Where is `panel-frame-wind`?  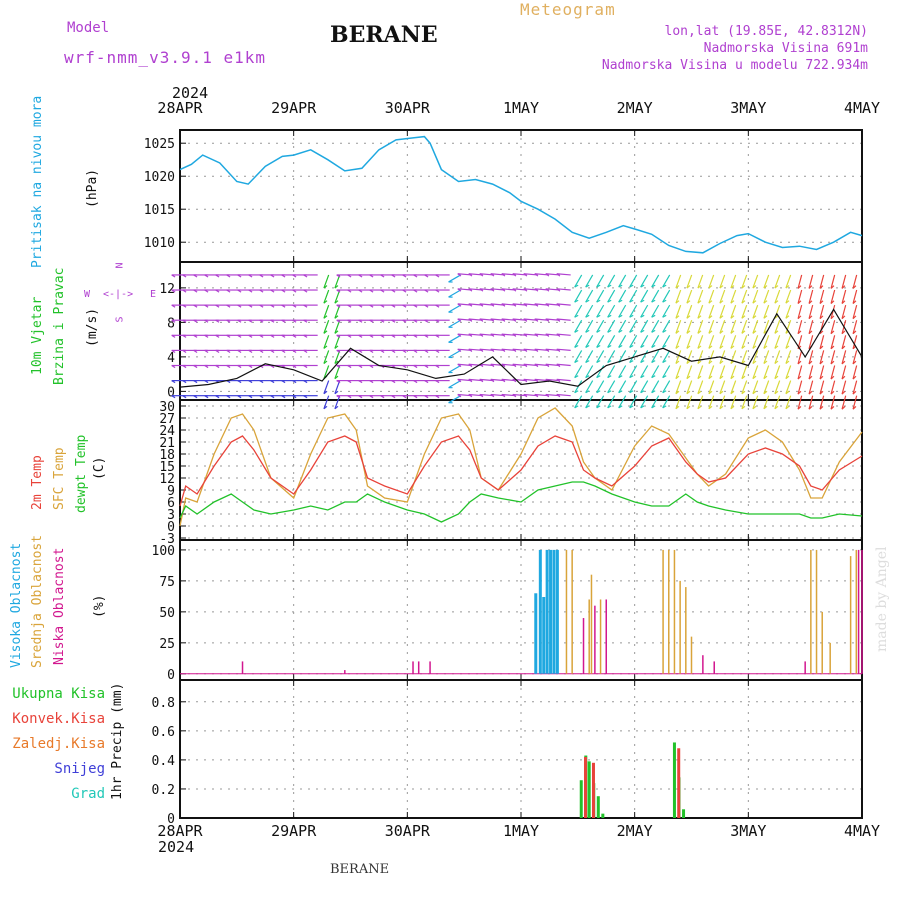 panel-frame-wind is located at coordinates (521, 331).